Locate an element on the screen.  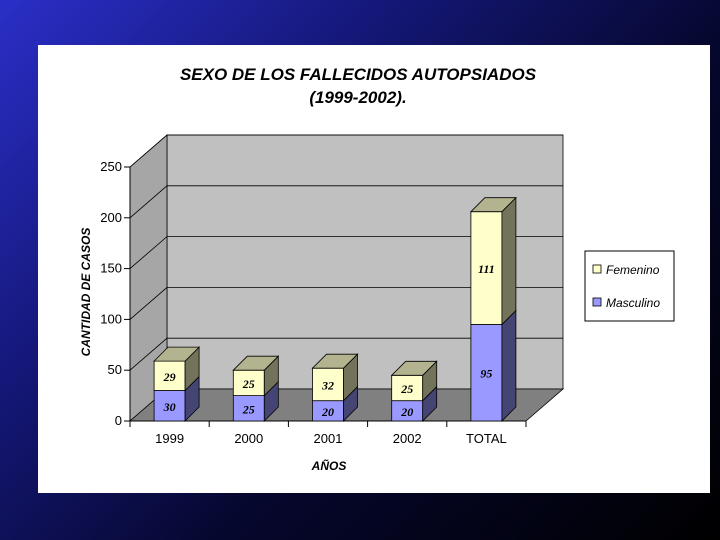
bar-segment-masculino: 30 is located at coordinates (176, 398).